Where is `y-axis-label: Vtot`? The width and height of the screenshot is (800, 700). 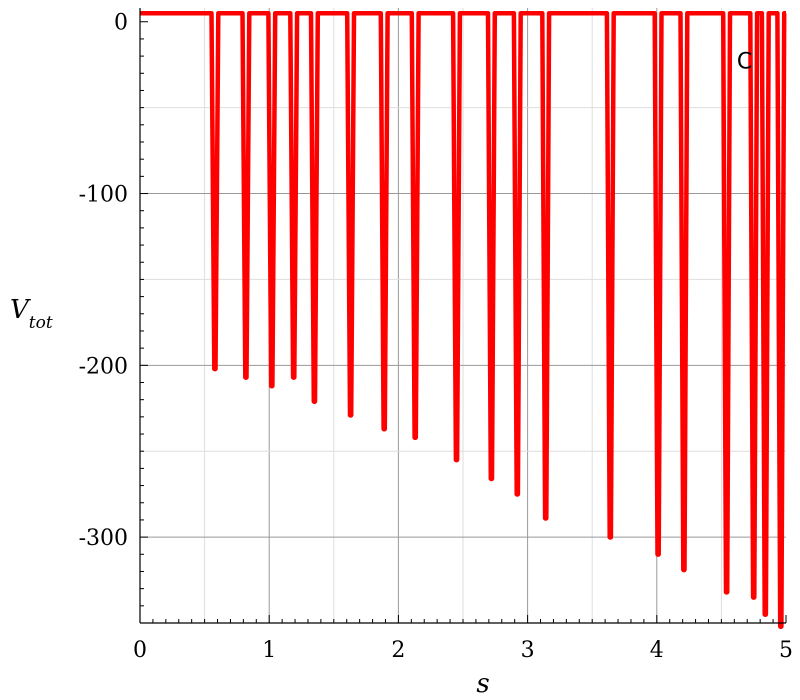 y-axis-label: Vtot is located at coordinates (31, 314).